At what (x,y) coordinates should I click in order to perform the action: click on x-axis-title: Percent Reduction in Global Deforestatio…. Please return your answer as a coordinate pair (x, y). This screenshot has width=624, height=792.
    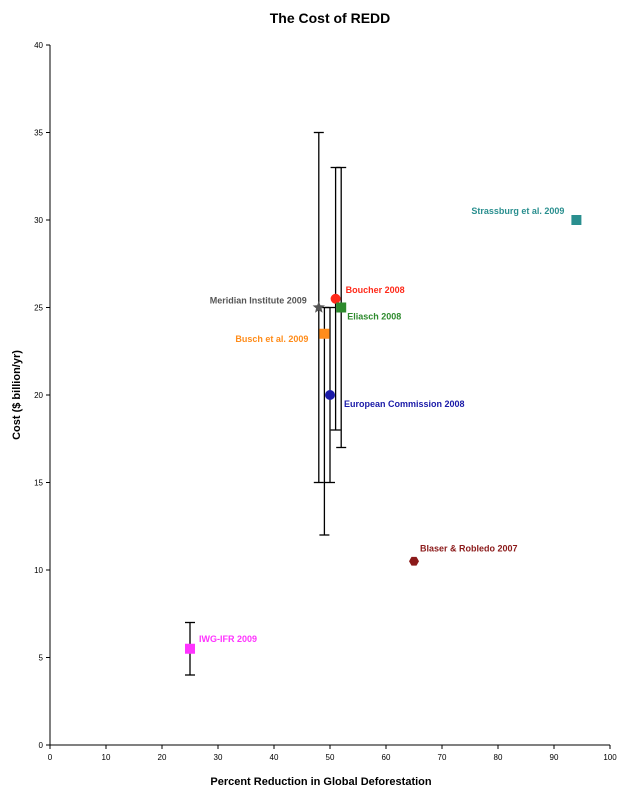
    Looking at the image, I should click on (321, 782).